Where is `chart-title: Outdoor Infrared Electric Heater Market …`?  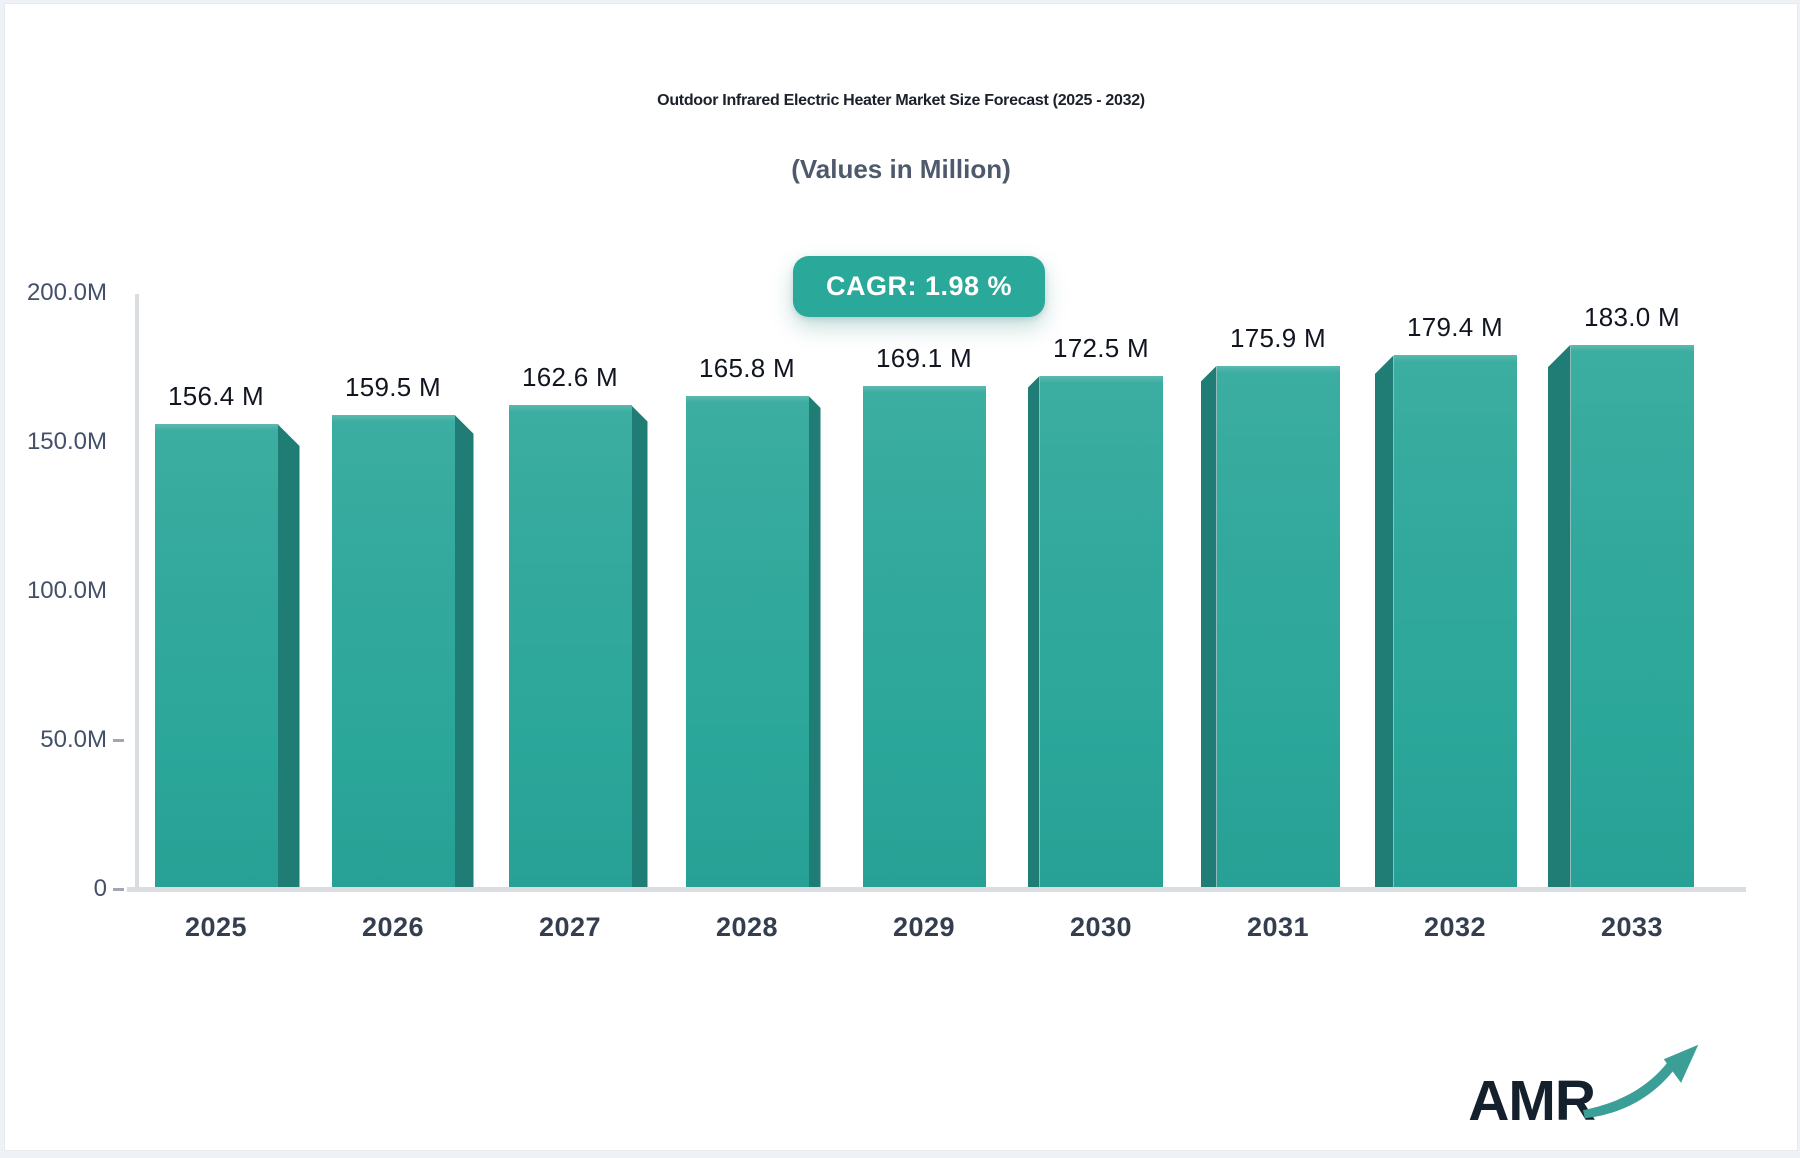 chart-title: Outdoor Infrared Electric Heater Market … is located at coordinates (901, 100).